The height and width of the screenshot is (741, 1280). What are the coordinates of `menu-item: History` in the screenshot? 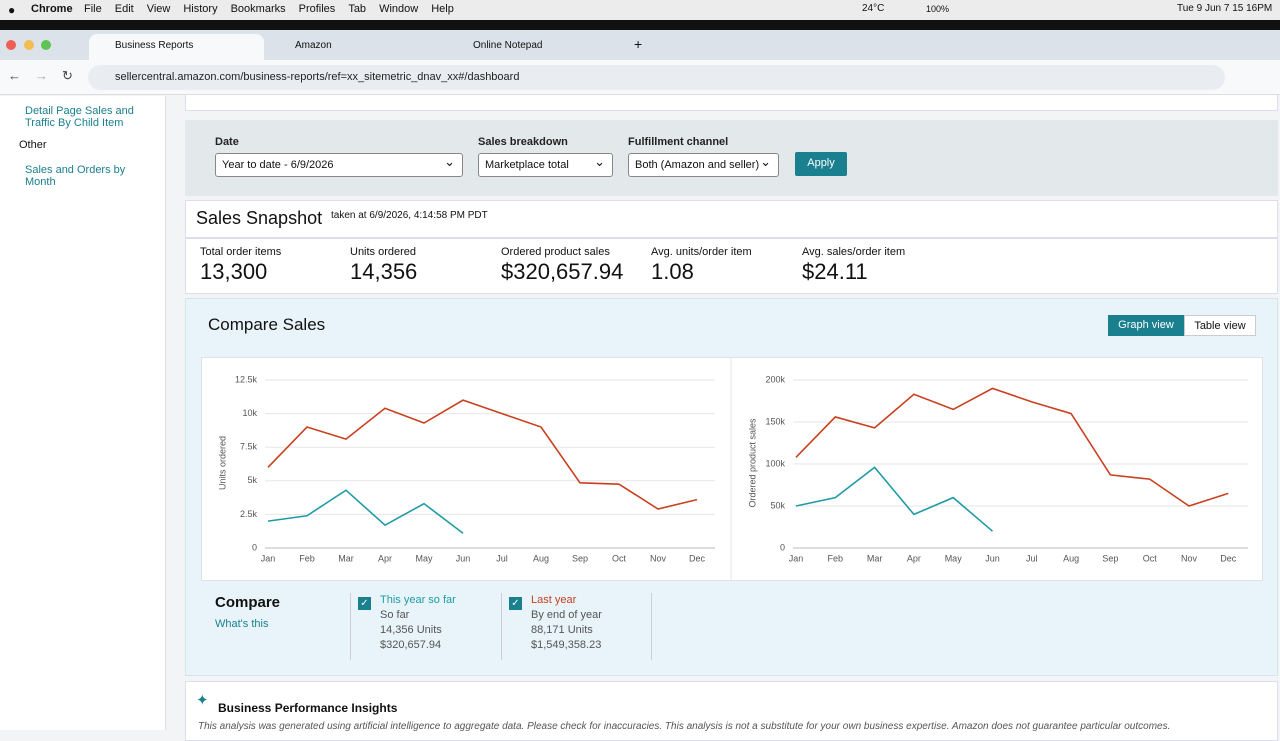 It's located at (200, 9).